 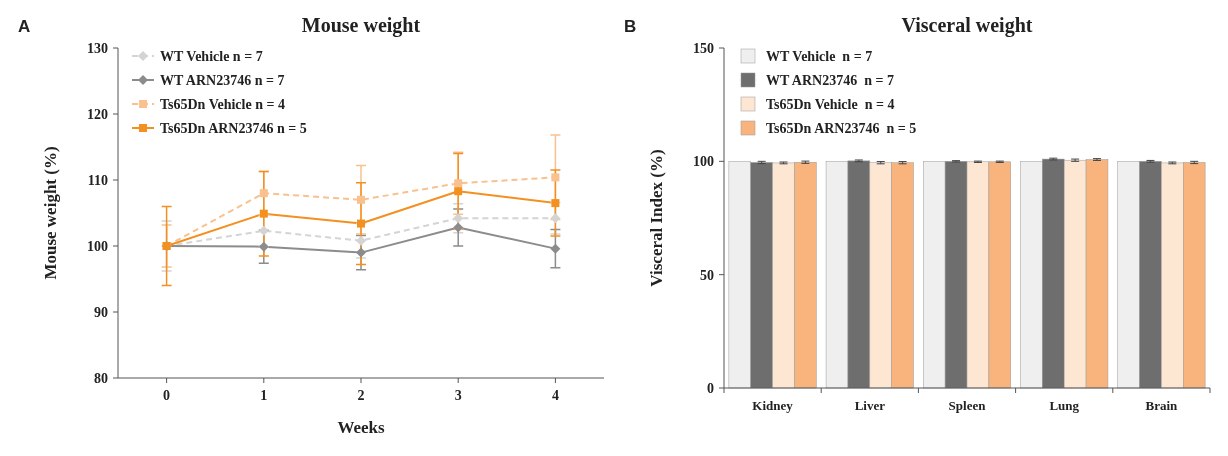 What do you see at coordinates (361, 427) in the screenshot?
I see `x-axis-title: Weeks` at bounding box center [361, 427].